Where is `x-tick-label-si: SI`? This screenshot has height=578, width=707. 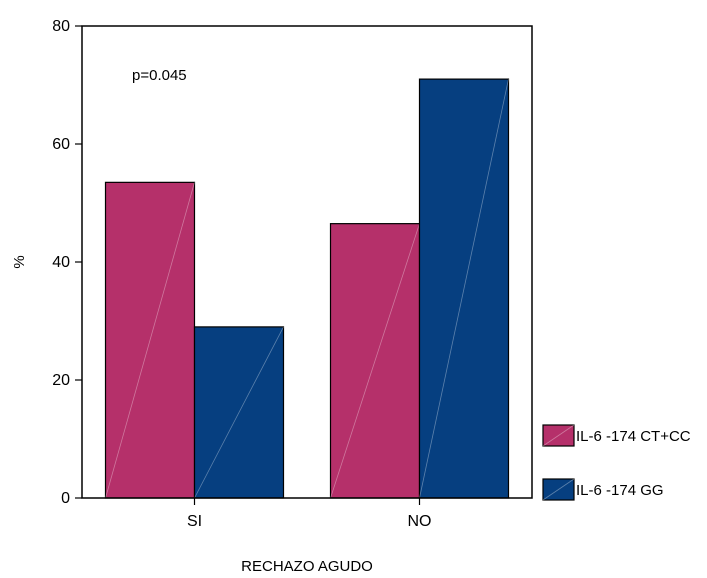 x-tick-label-si: SI is located at coordinates (194, 521).